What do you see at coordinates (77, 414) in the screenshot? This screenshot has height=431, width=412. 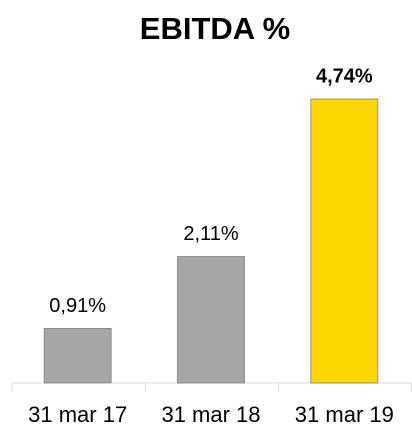 I see `x-tick-label: 31 mar 17` at bounding box center [77, 414].